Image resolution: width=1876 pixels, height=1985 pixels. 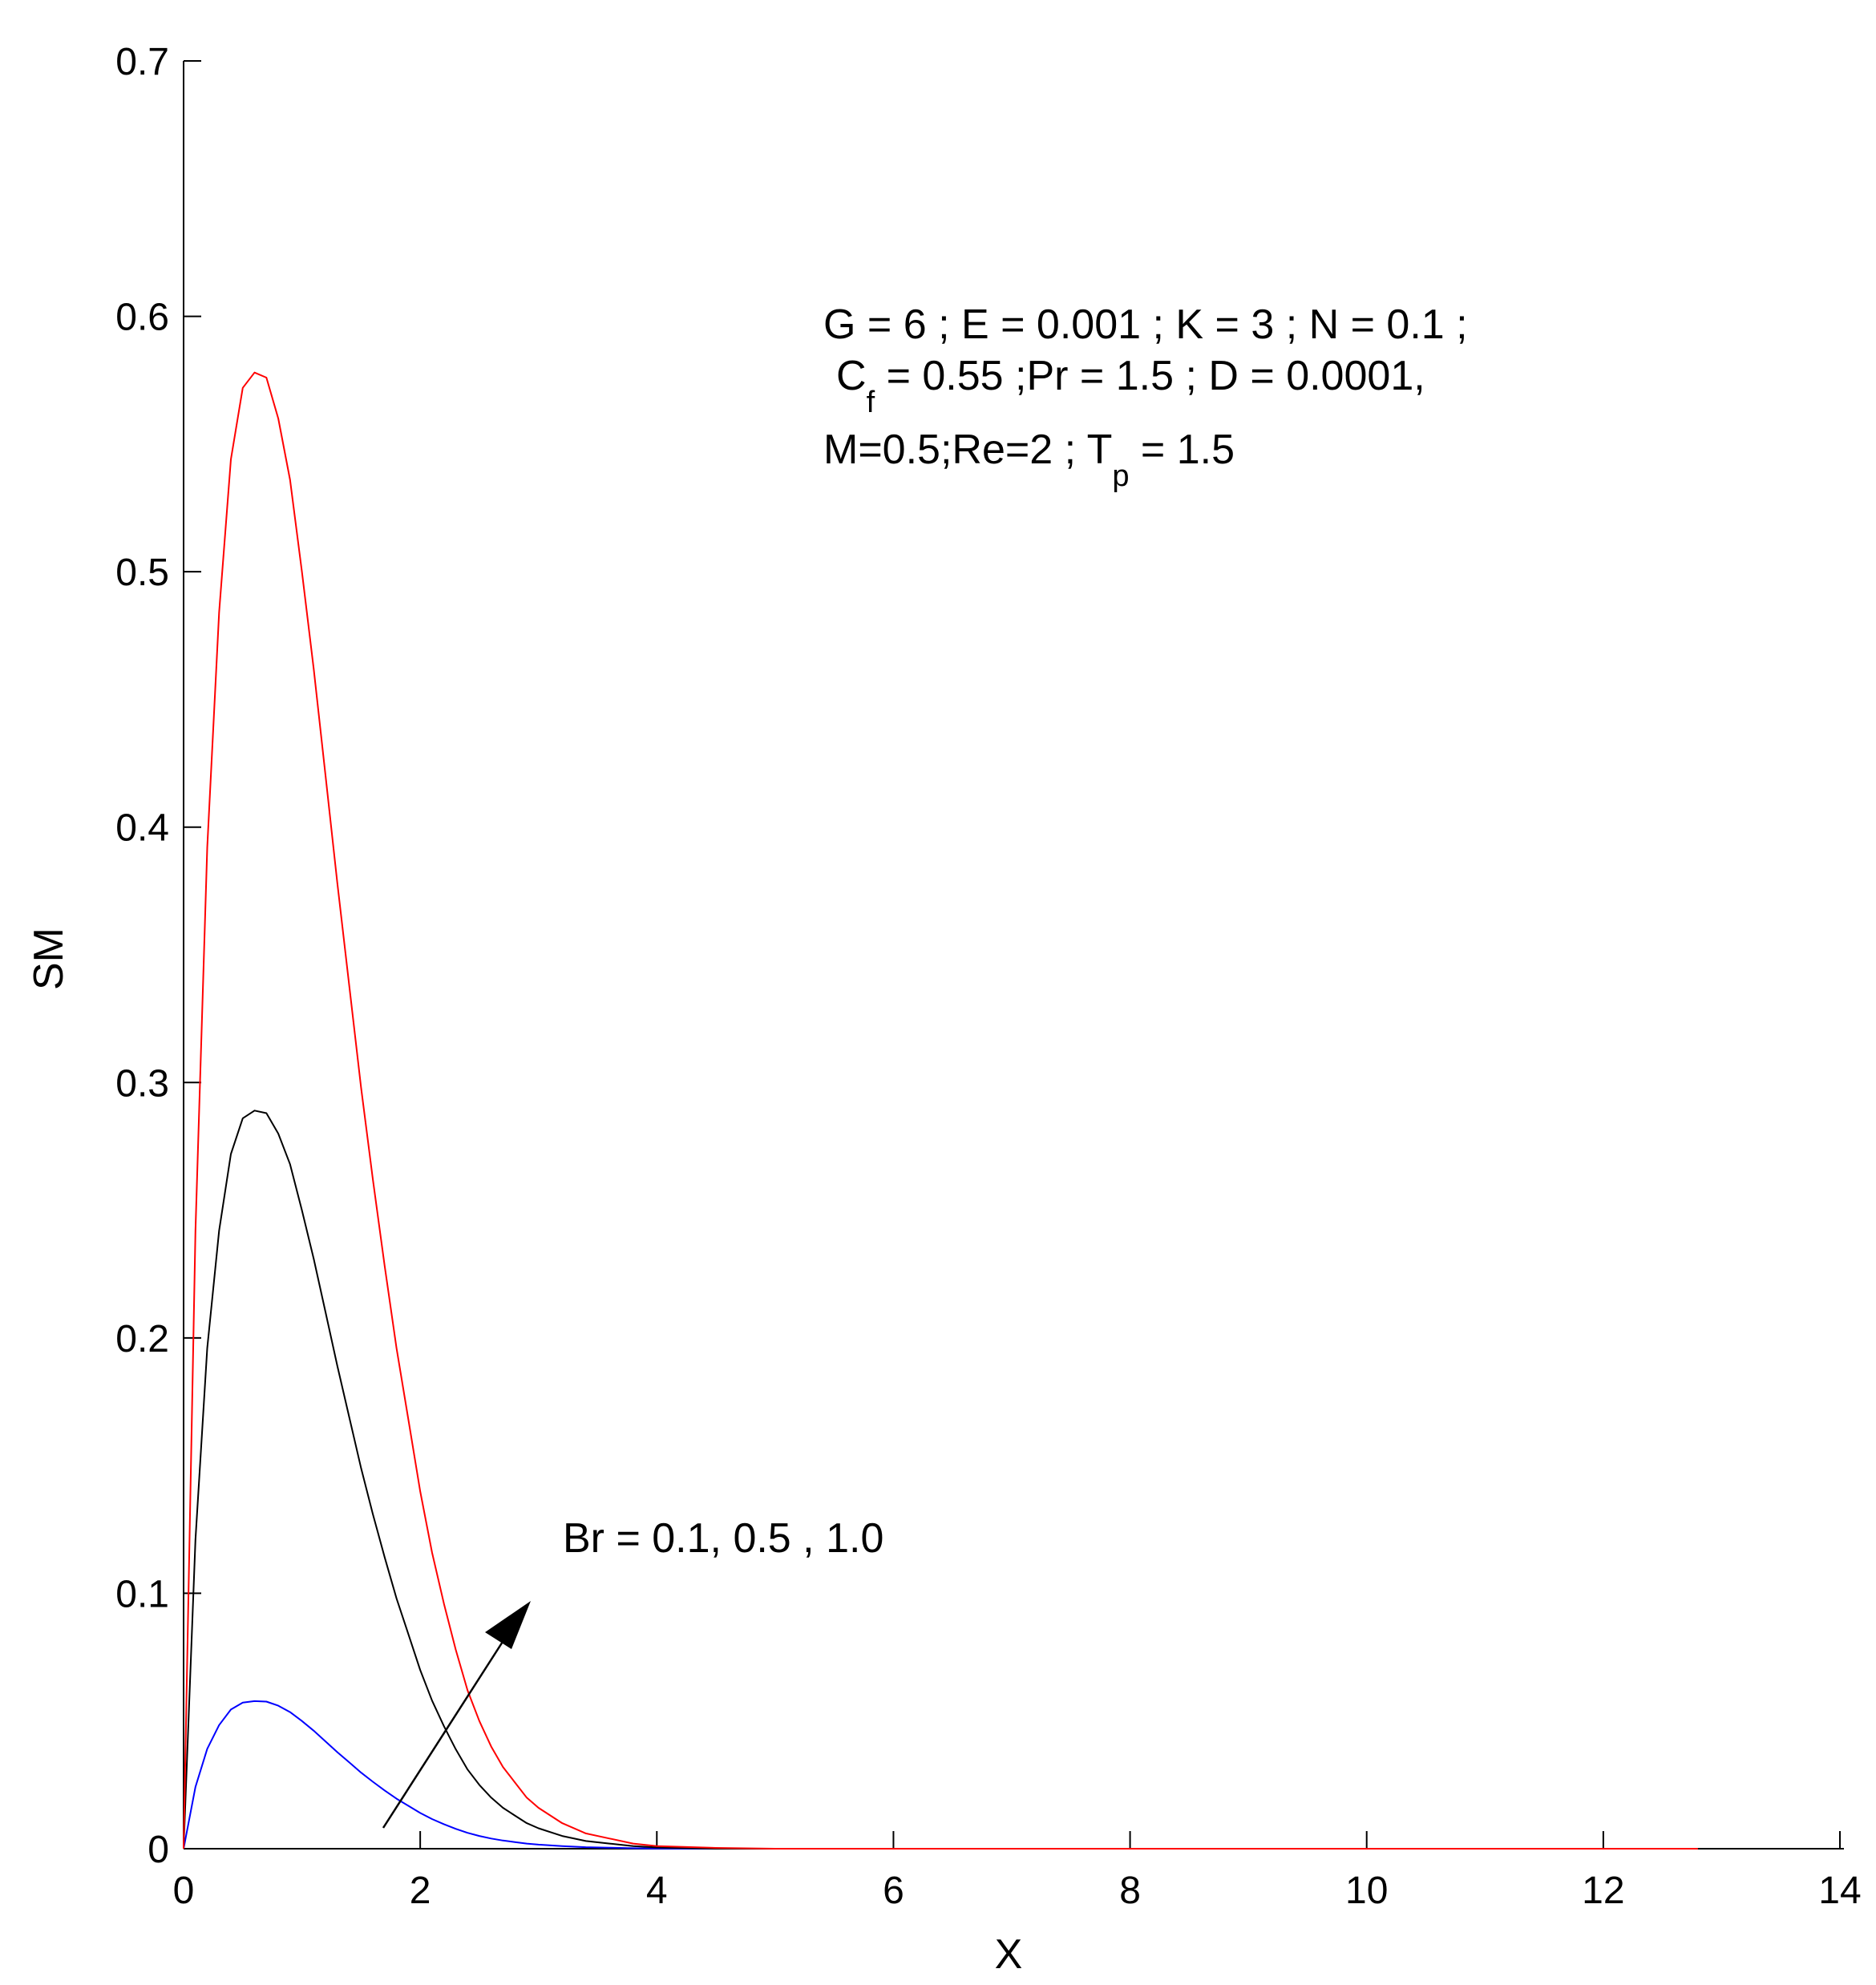 I want to click on y-tick-label: 0.4, so click(x=142, y=829).